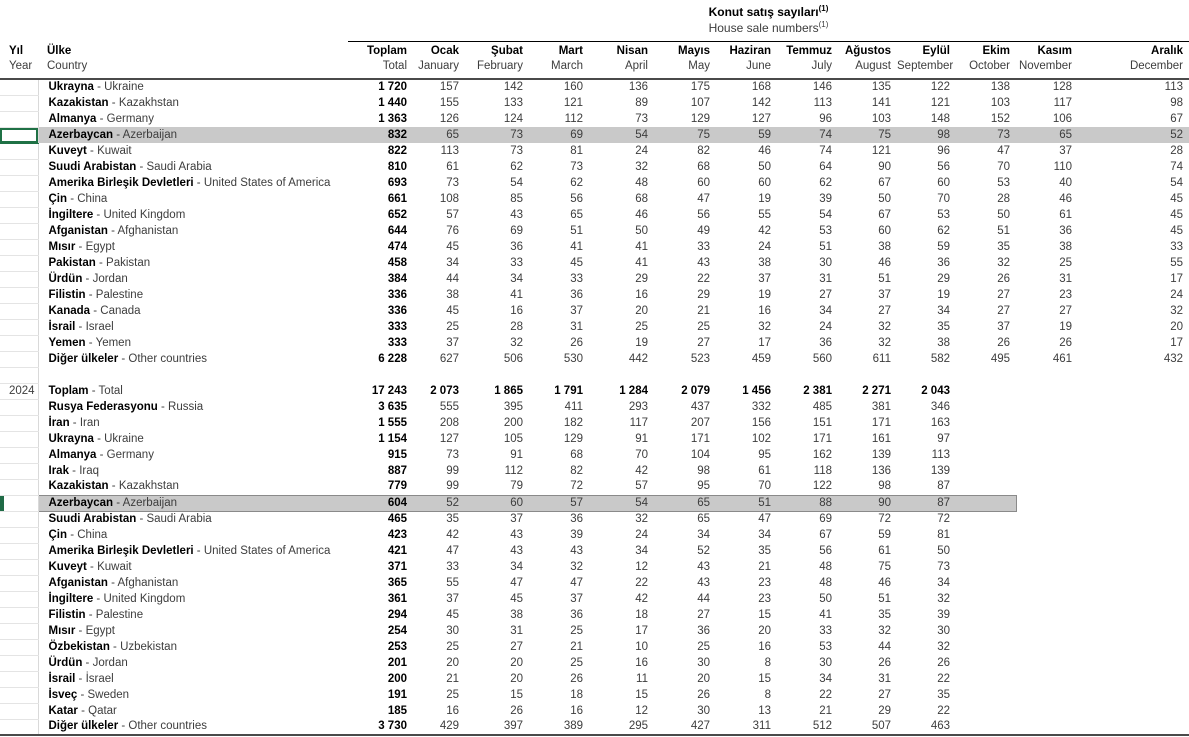 The width and height of the screenshot is (1189, 737). What do you see at coordinates (884, 166) in the screenshot?
I see `value-cell: 90` at bounding box center [884, 166].